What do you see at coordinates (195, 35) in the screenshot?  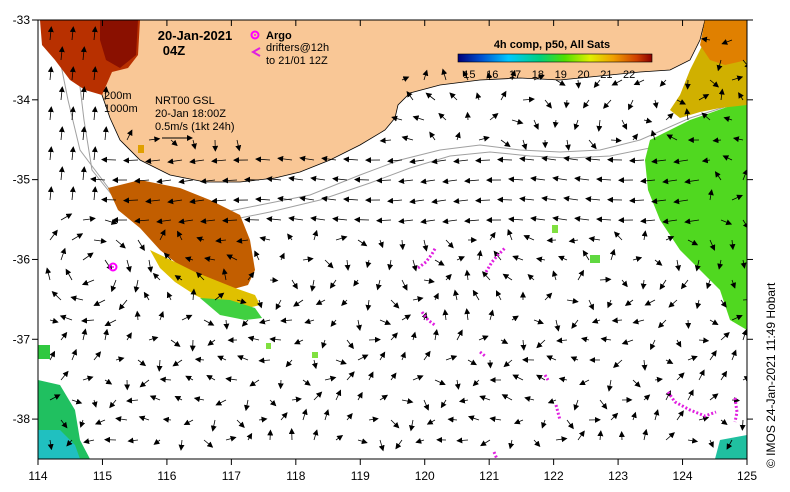 I see `map-date: 20-Jan-2021` at bounding box center [195, 35].